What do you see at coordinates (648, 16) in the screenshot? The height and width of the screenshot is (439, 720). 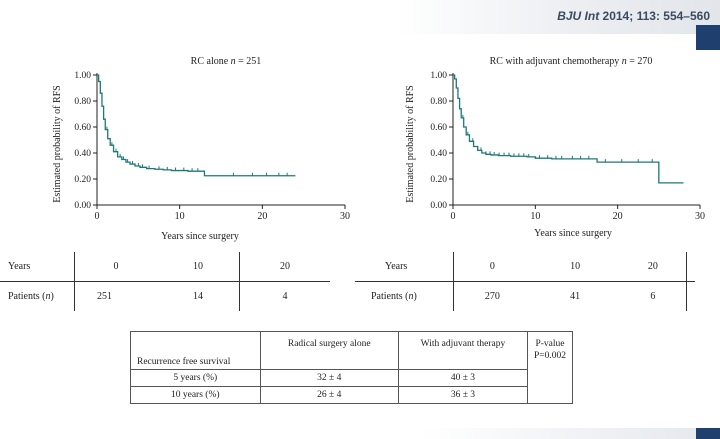 I see `journal-volume: 113:` at bounding box center [648, 16].